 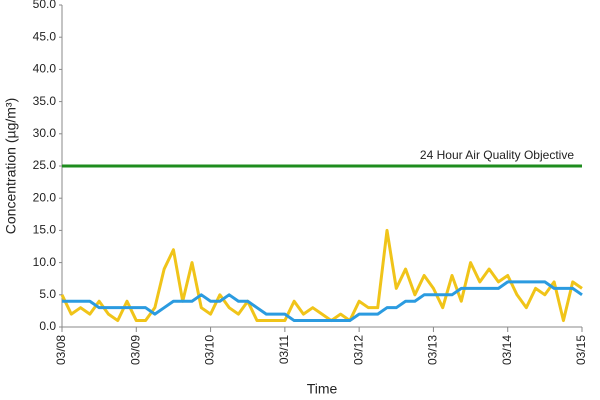 I want to click on y-tick-label: 15.0, so click(x=45, y=230).